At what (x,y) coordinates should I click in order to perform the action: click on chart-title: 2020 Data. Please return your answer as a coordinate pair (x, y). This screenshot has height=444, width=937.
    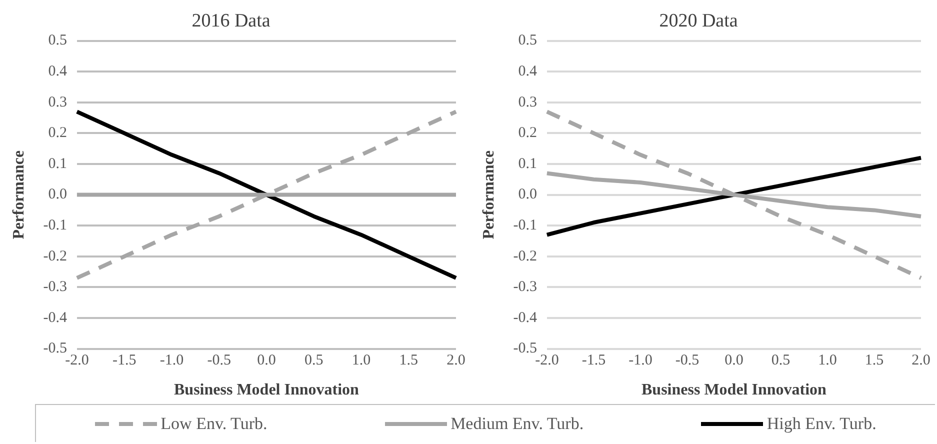
    Looking at the image, I should click on (698, 21).